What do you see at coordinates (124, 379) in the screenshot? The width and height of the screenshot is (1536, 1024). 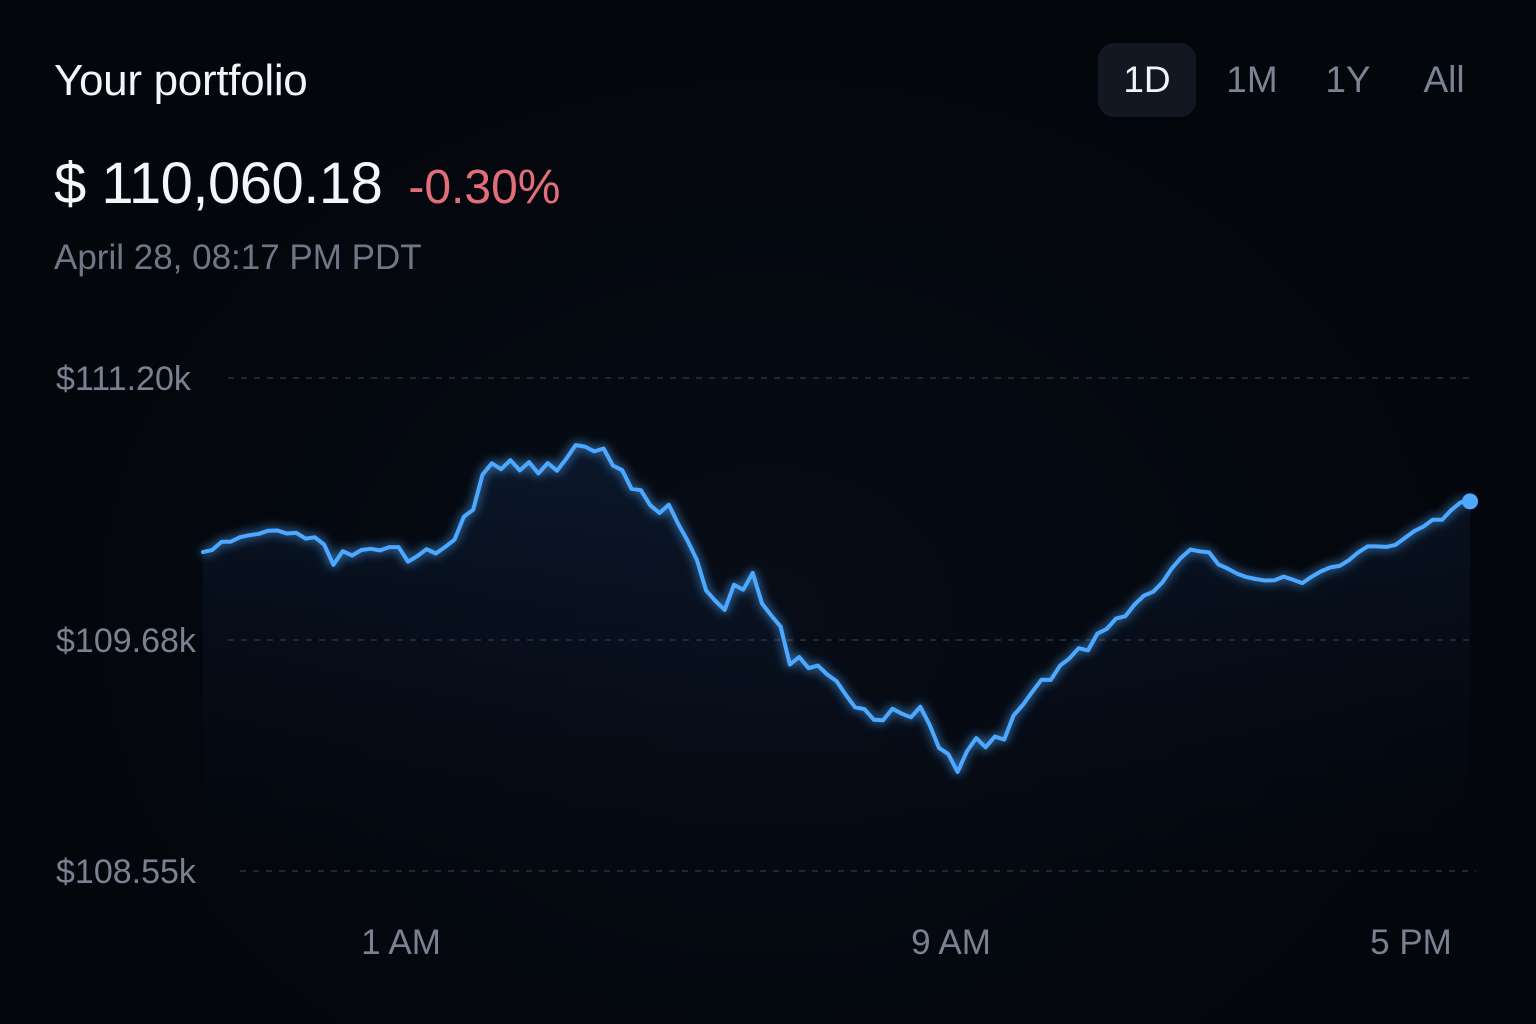 I see `y-tick-label: $111.20k` at bounding box center [124, 379].